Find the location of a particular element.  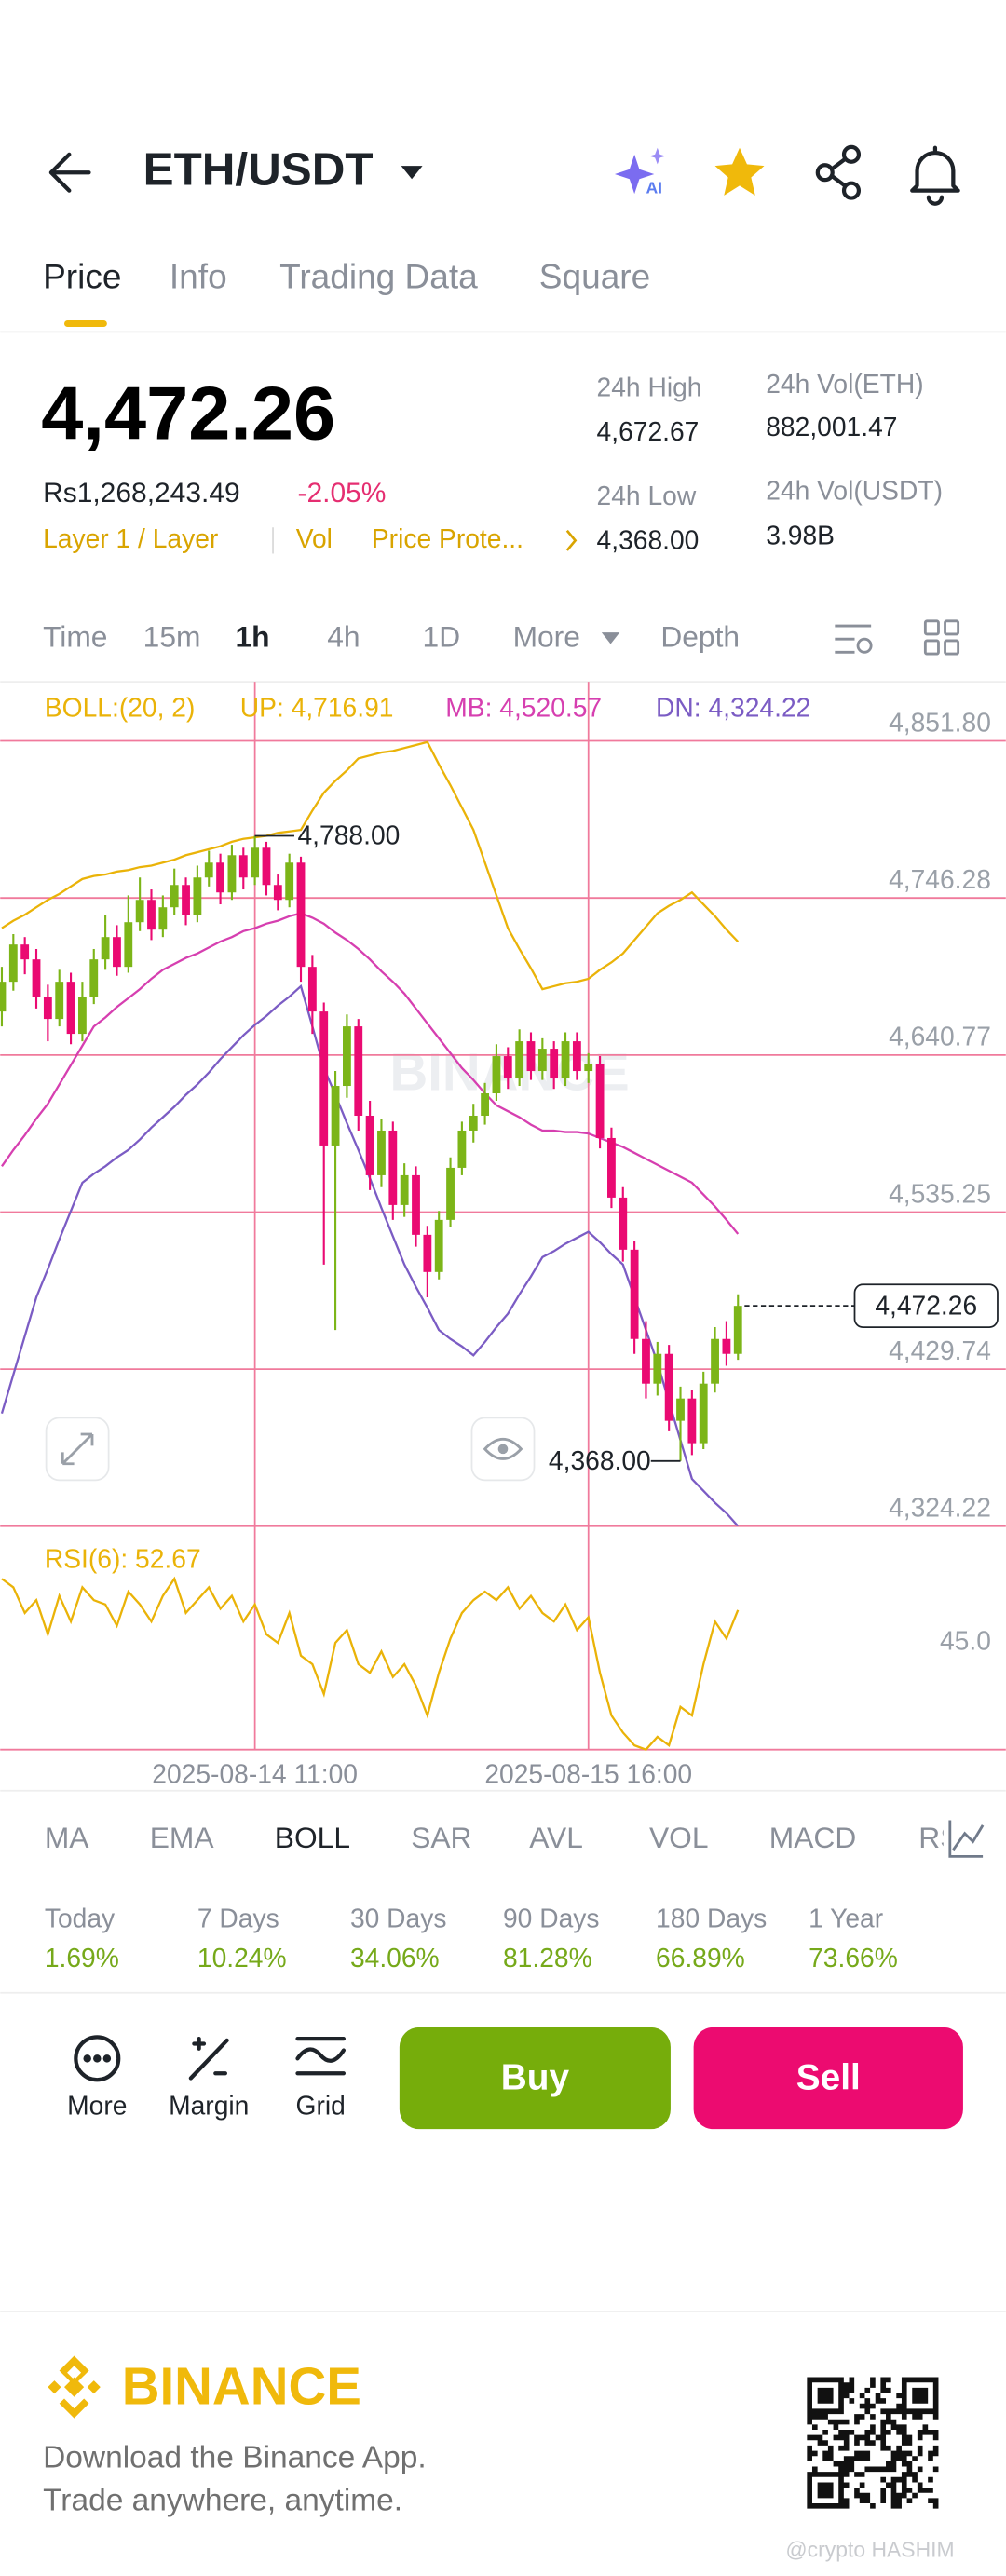

stat-label: 24h Vol(USDT) is located at coordinates (854, 491).